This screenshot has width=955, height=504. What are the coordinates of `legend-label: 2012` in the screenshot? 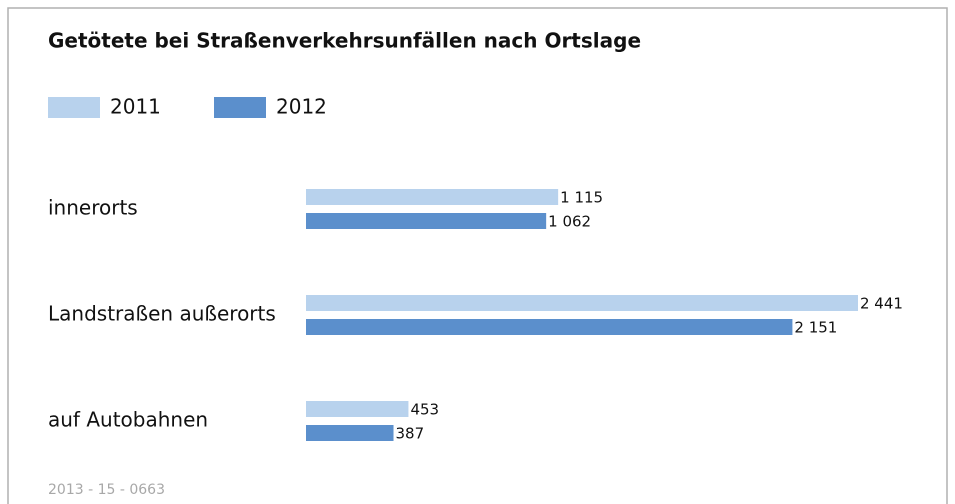 It's located at (301, 107).